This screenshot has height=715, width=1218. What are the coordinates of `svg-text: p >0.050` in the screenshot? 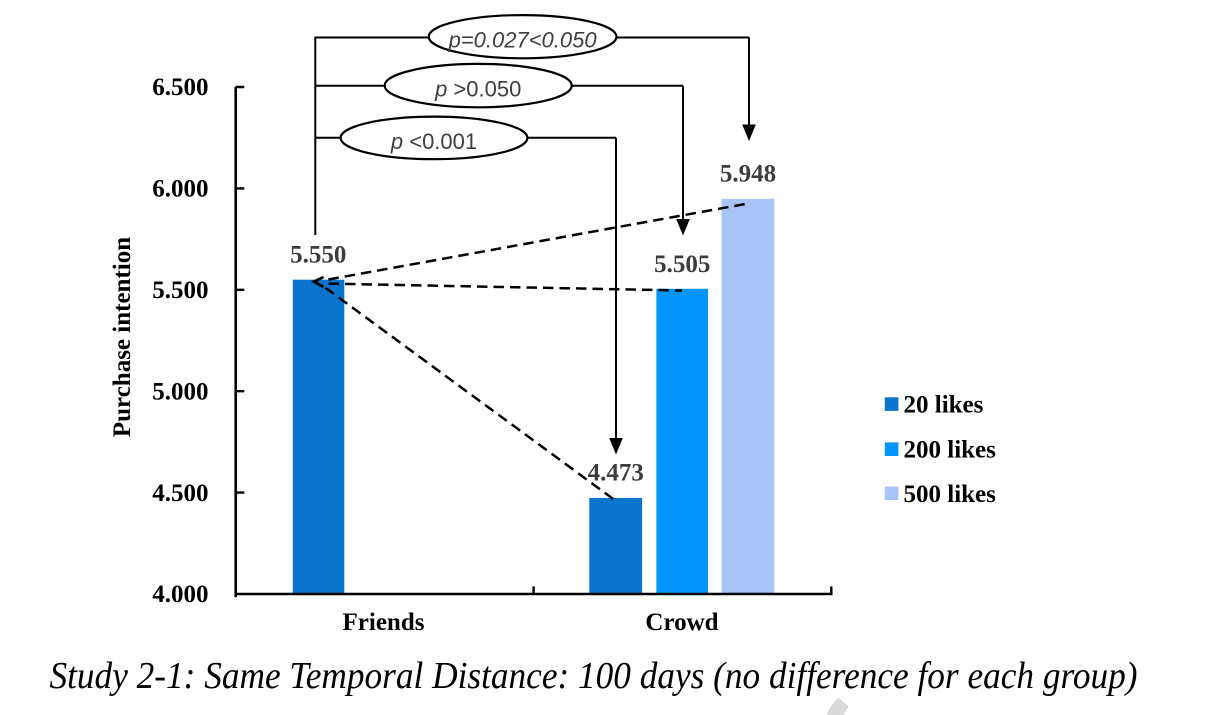 It's located at (477, 89).